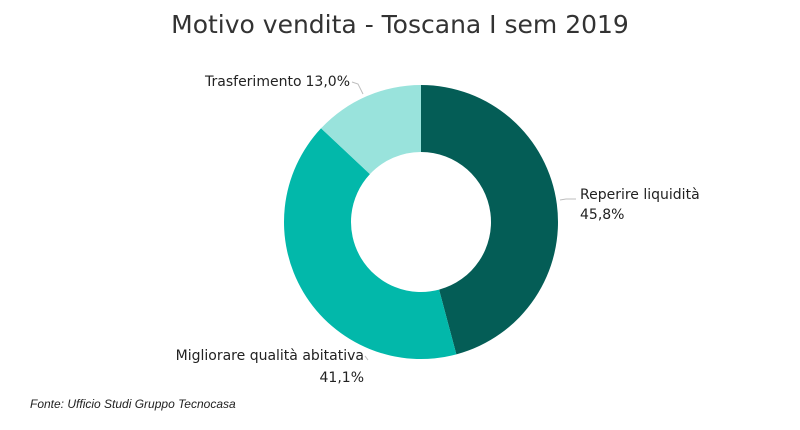 This screenshot has width=800, height=430. What do you see at coordinates (366, 358) in the screenshot?
I see `leader-line-migliorare` at bounding box center [366, 358].